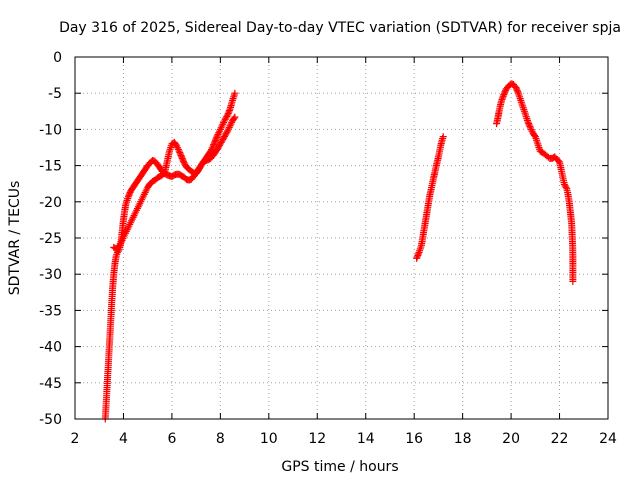 This screenshot has width=640, height=480. What do you see at coordinates (511, 439) in the screenshot?
I see `x-tick-label: 20` at bounding box center [511, 439].